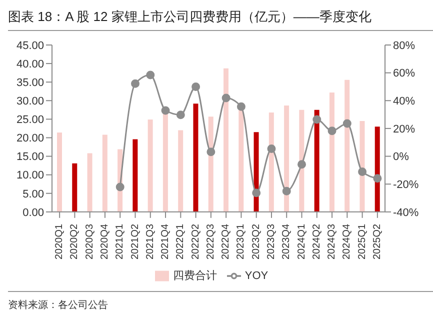  I want to click on x-tick-label: 2022Q3, so click(210, 241).